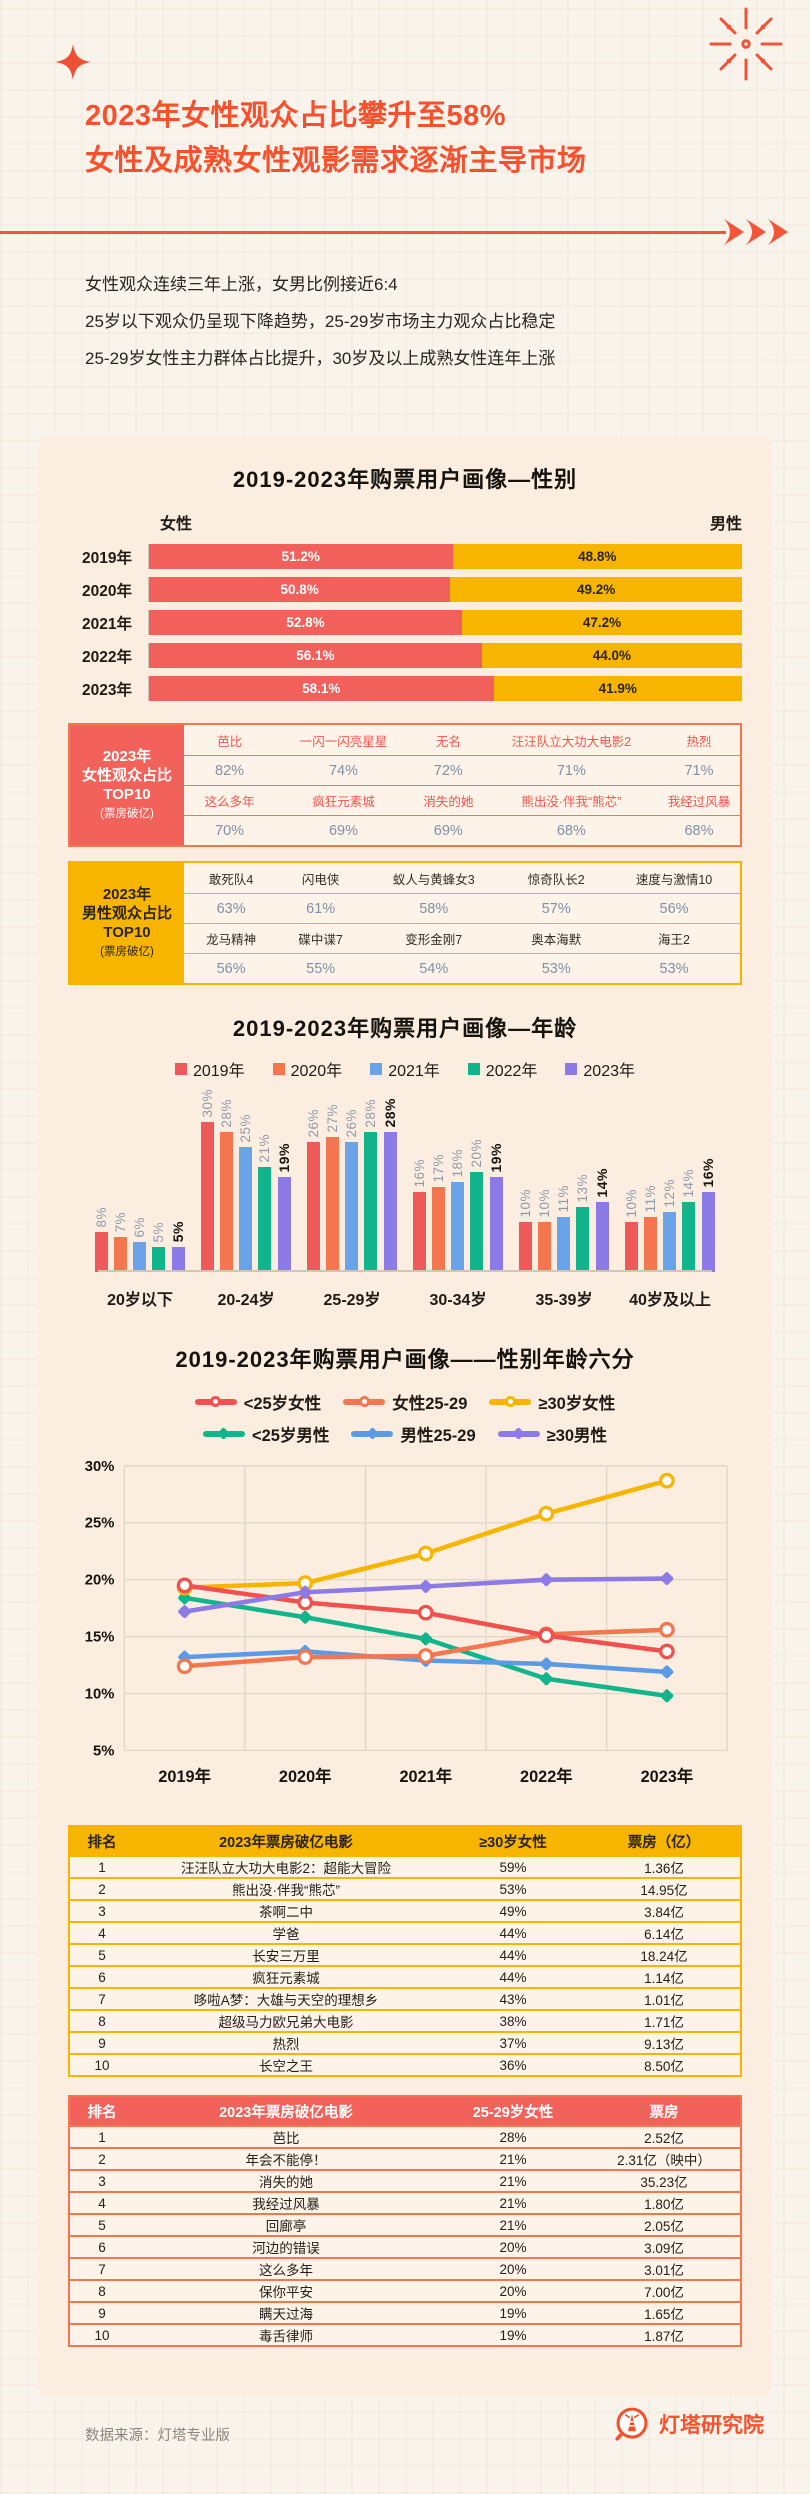 The image size is (810, 2494). What do you see at coordinates (231, 968) in the screenshot?
I see `audience-share-cell: 56%` at bounding box center [231, 968].